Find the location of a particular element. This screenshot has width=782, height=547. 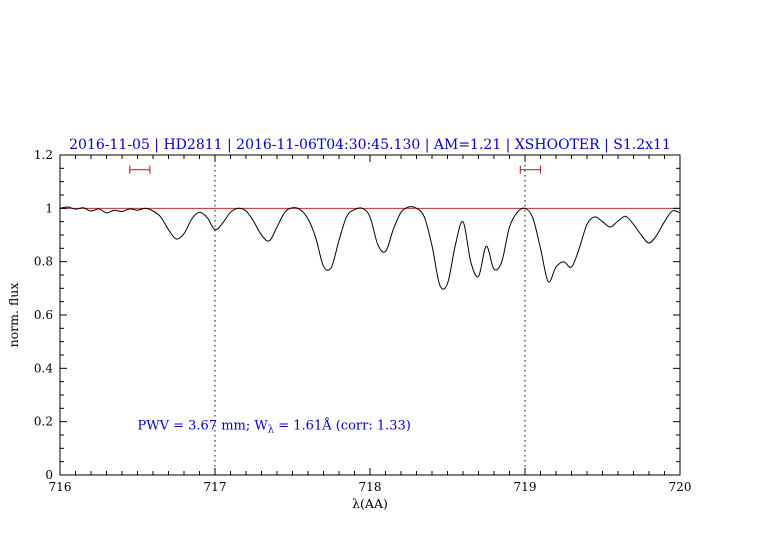

y-axis-label: norm. flux is located at coordinates (13, 315).